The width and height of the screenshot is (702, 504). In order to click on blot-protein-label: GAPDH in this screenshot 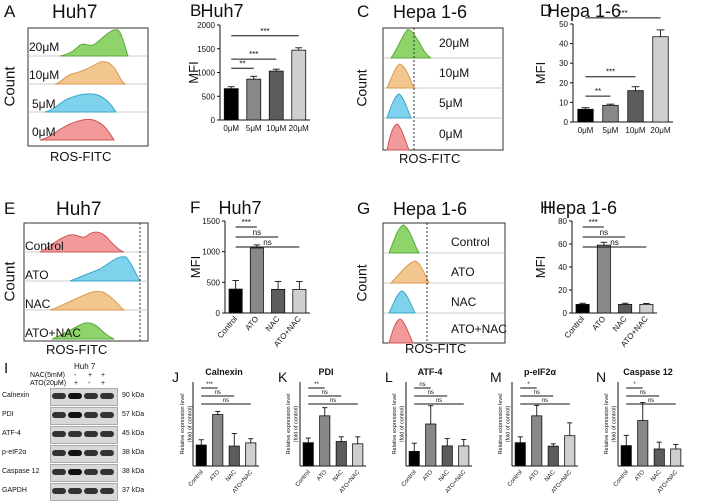, I will do `click(14, 490)`.